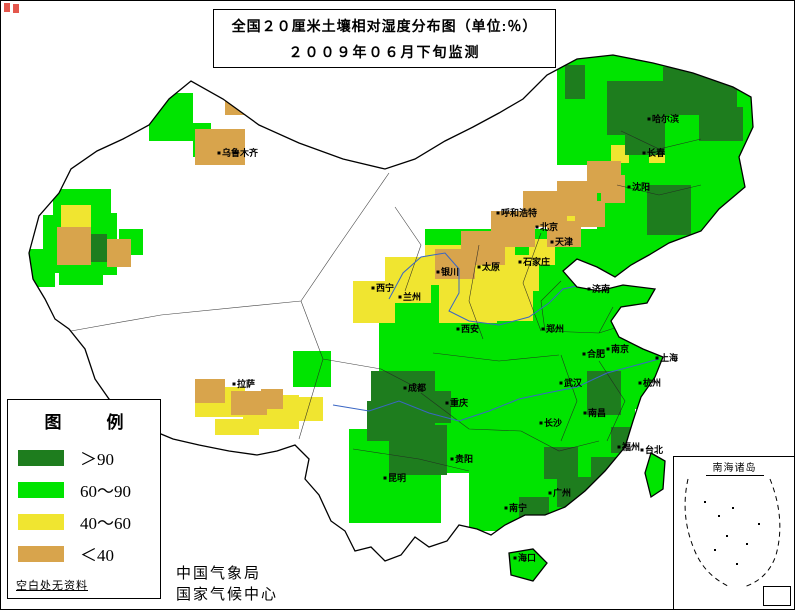 Image resolution: width=795 pixels, height=610 pixels. I want to click on legend-items: ＞90 60～90 40～60 ＜40, so click(84, 505).